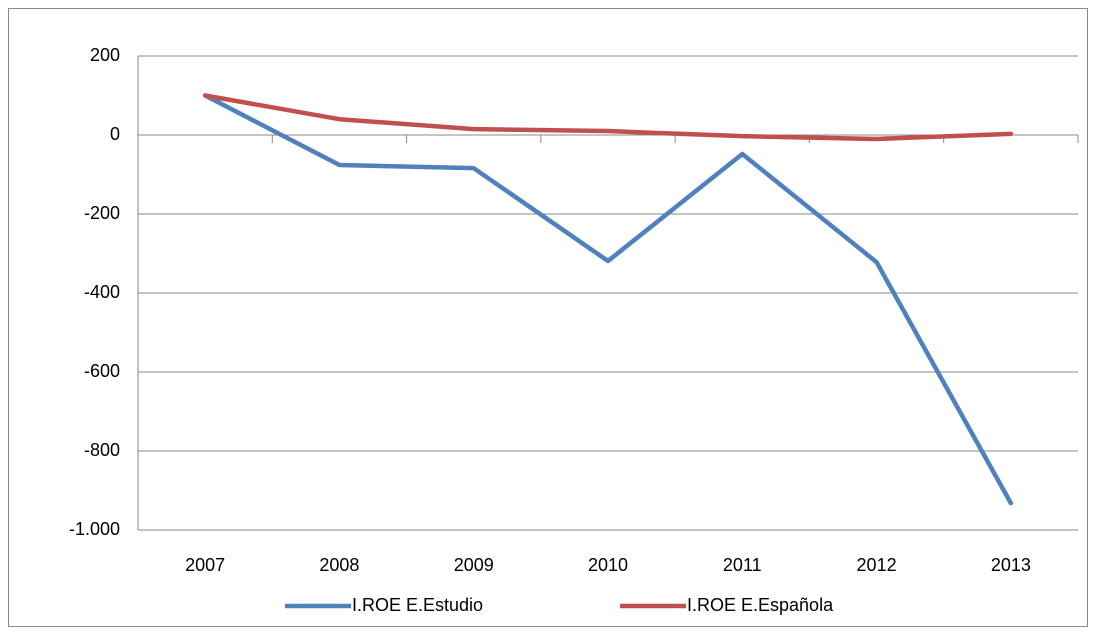 This screenshot has height=635, width=1097. I want to click on y-tick-label: -400, so click(102, 292).